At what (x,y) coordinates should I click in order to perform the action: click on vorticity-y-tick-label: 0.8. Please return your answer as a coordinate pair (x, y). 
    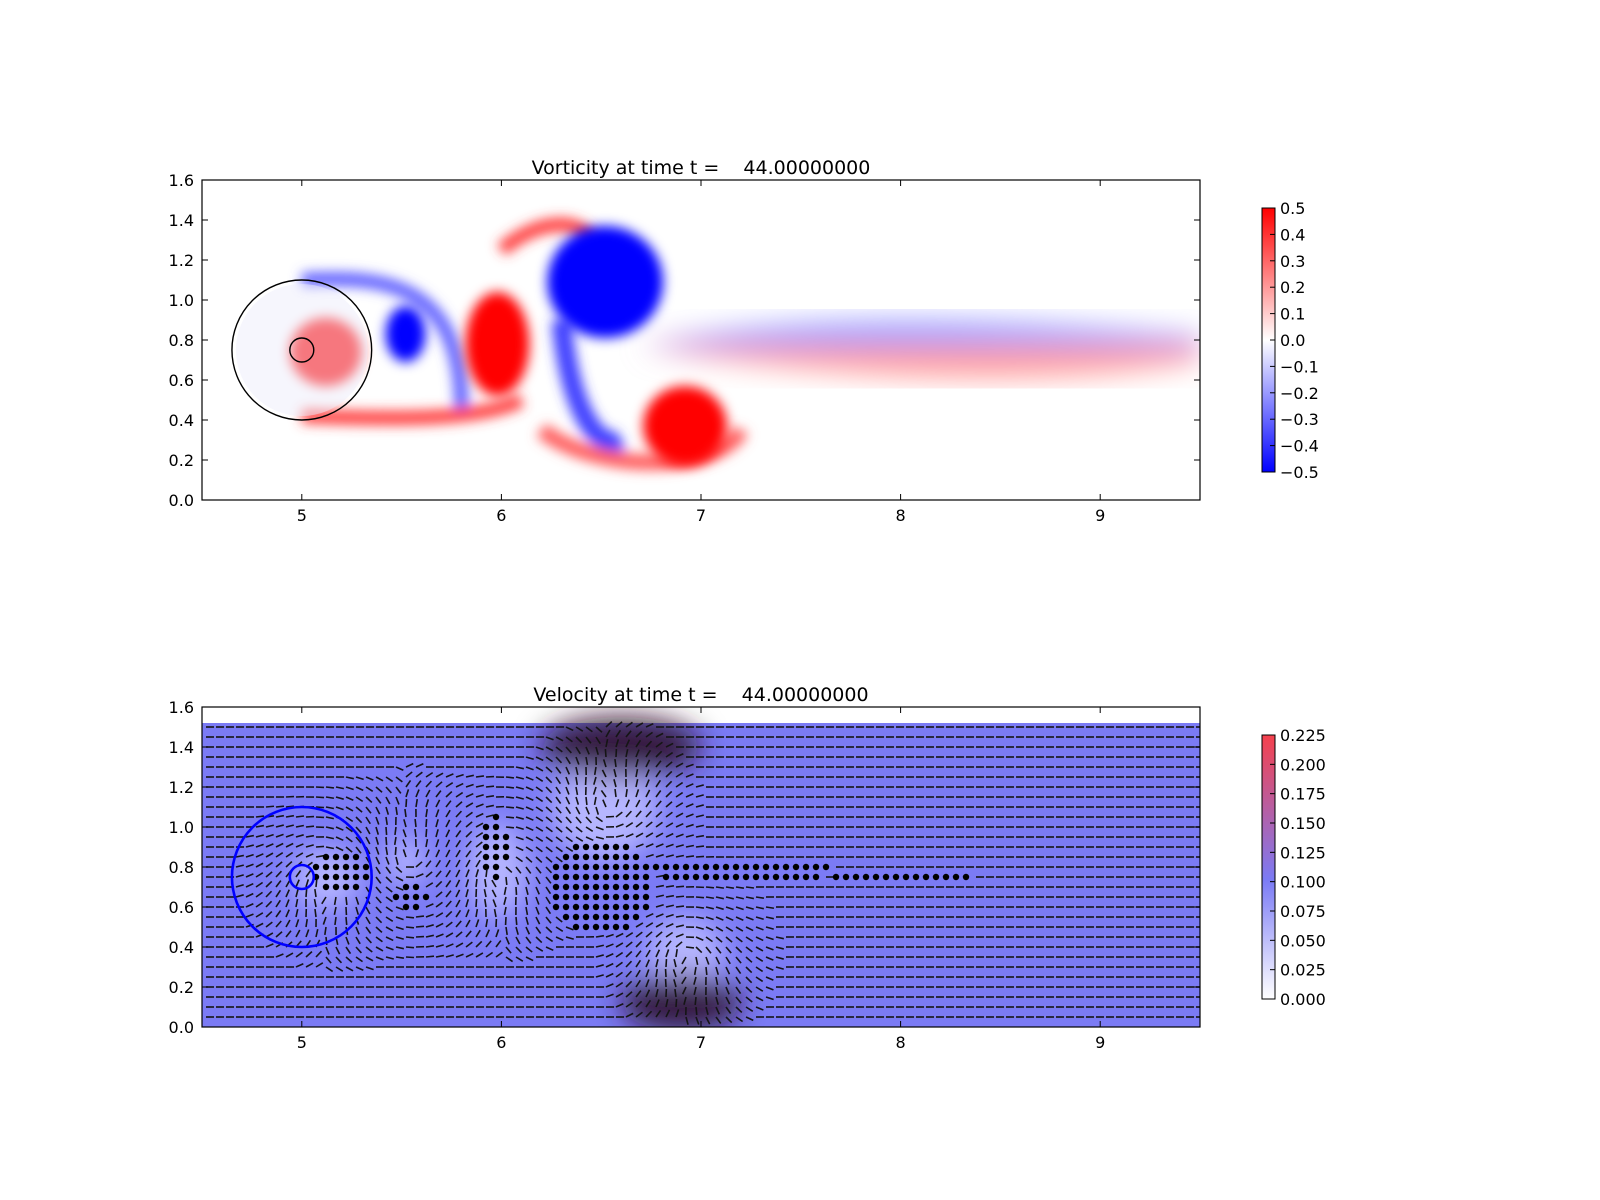
    Looking at the image, I should click on (181, 340).